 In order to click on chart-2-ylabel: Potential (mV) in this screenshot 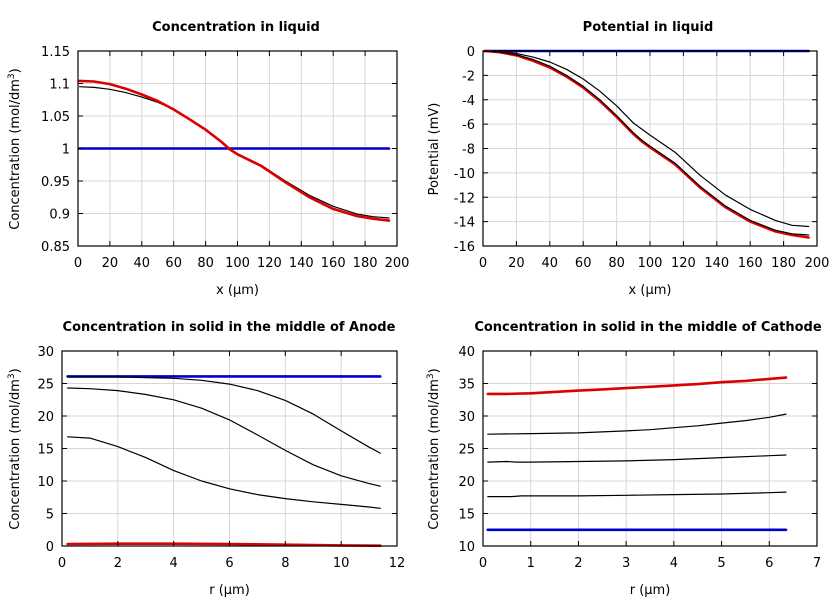, I will do `click(434, 149)`.